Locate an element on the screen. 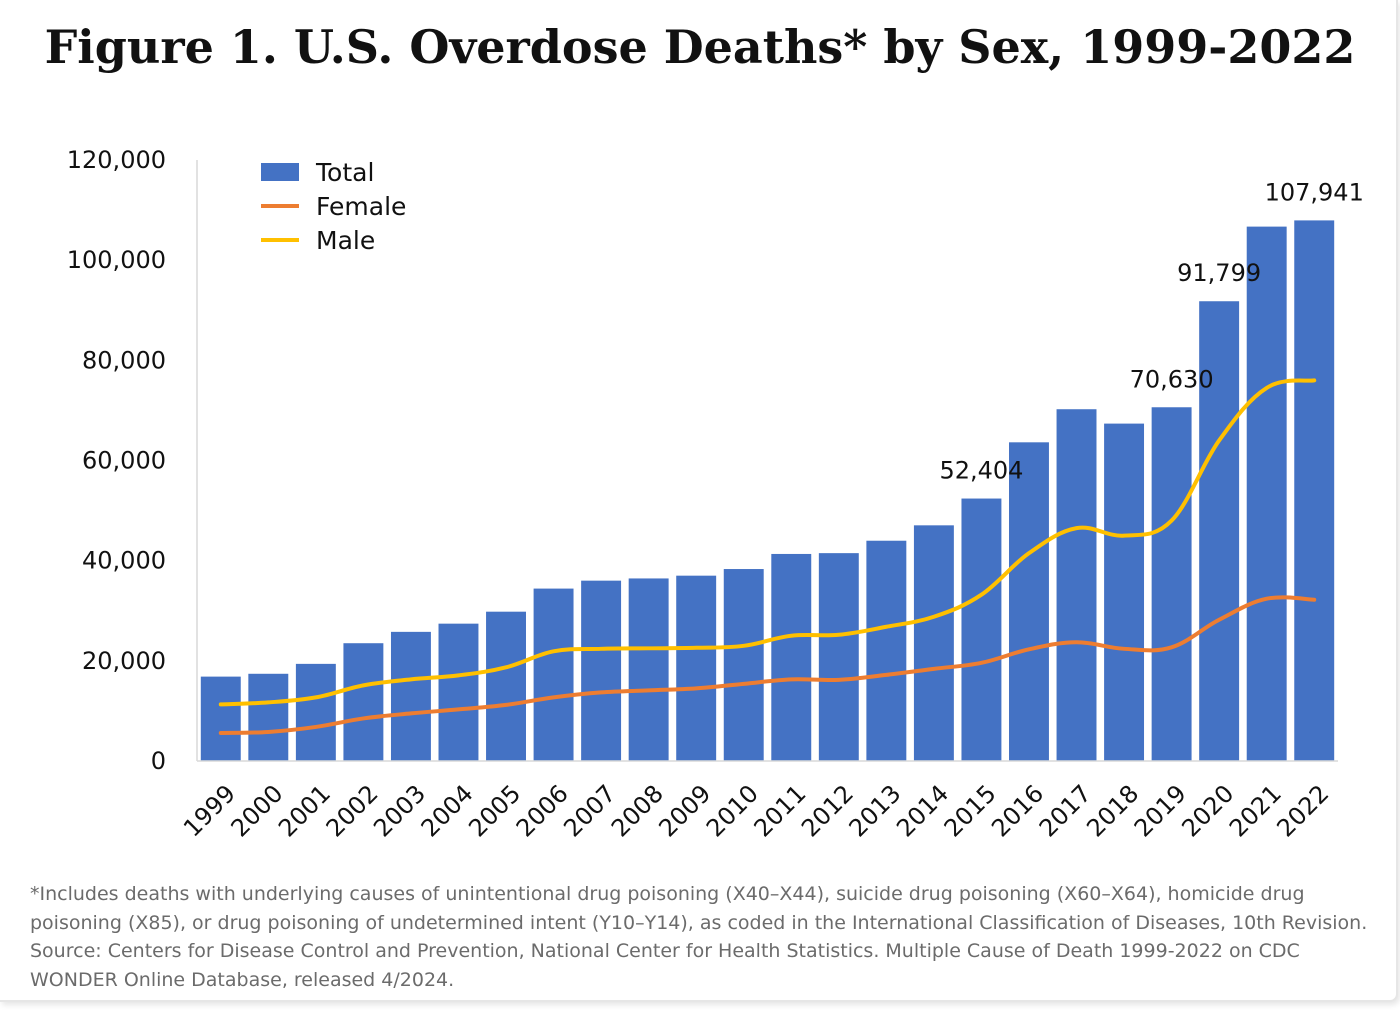  y-tick-label: 40,000 is located at coordinates (124, 561).